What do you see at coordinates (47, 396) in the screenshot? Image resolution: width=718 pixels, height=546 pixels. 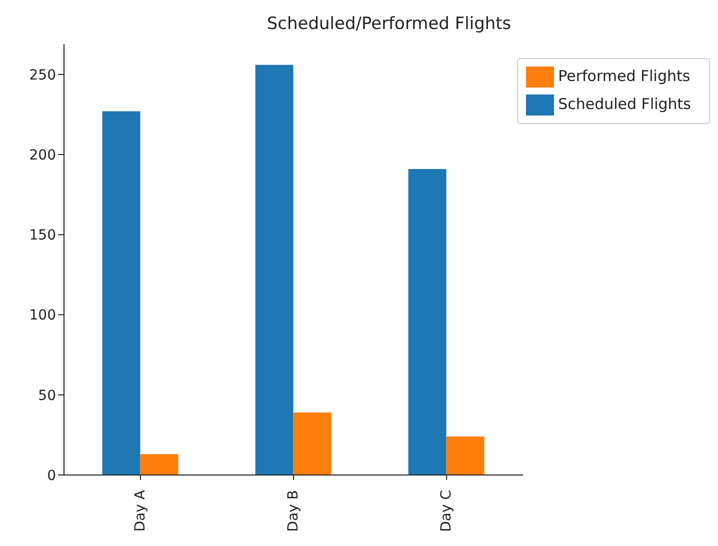 I see `y-tick-label: 50` at bounding box center [47, 396].